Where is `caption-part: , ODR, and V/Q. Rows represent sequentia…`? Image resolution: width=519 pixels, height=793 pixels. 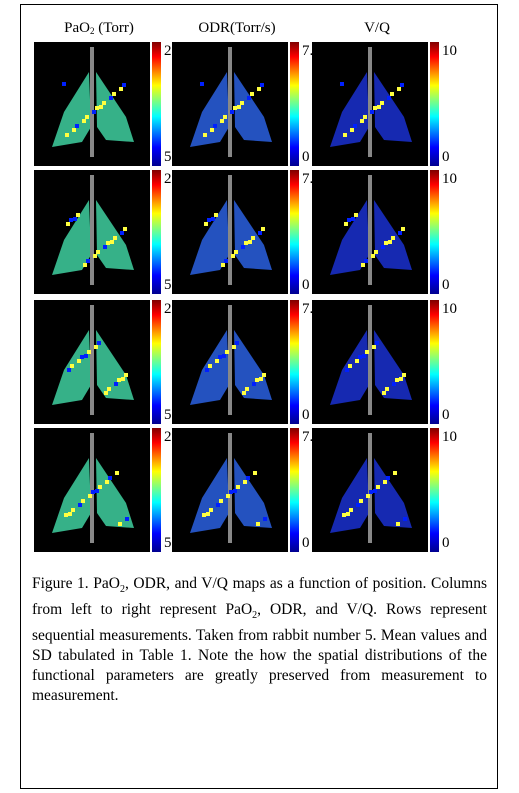
caption-part: , ODR, and V/Q. Rows represent sequentia… is located at coordinates (259, 653).